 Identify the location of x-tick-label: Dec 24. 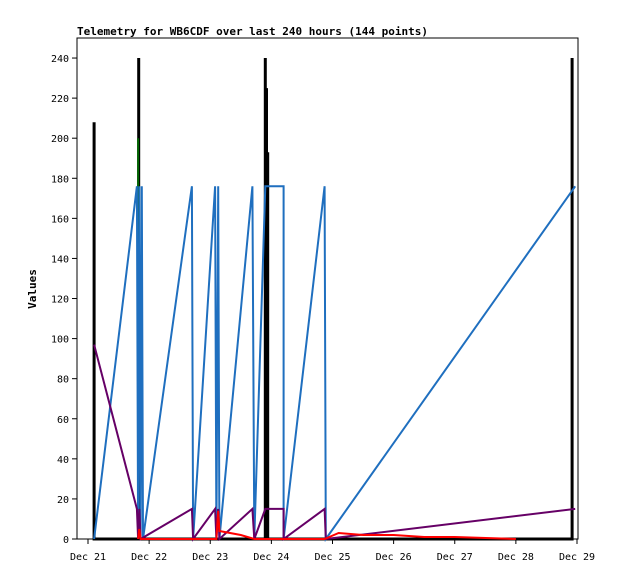
(271, 557).